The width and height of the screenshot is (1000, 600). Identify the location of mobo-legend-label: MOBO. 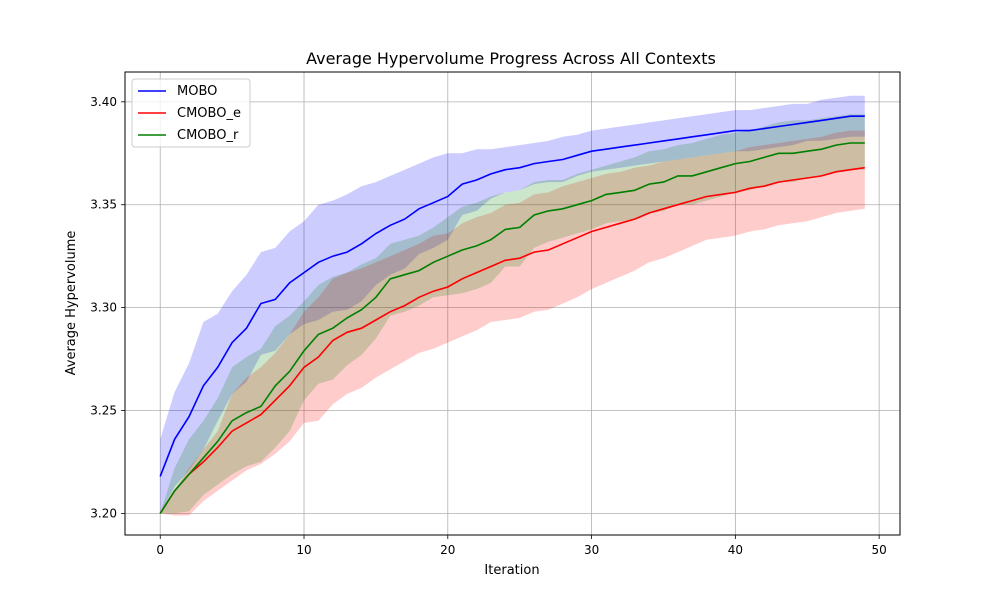
(197, 91).